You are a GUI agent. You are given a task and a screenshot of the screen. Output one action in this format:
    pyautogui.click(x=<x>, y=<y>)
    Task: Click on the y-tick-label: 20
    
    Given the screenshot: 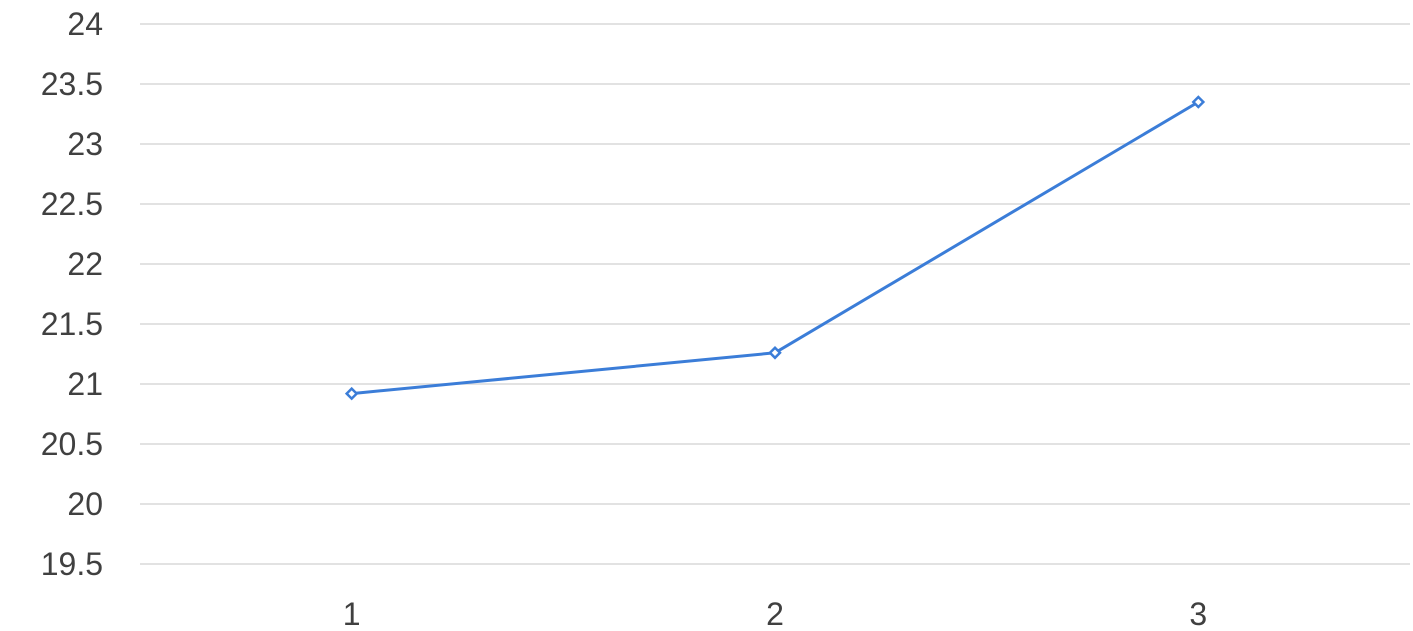 What is the action you would take?
    pyautogui.click(x=85, y=504)
    